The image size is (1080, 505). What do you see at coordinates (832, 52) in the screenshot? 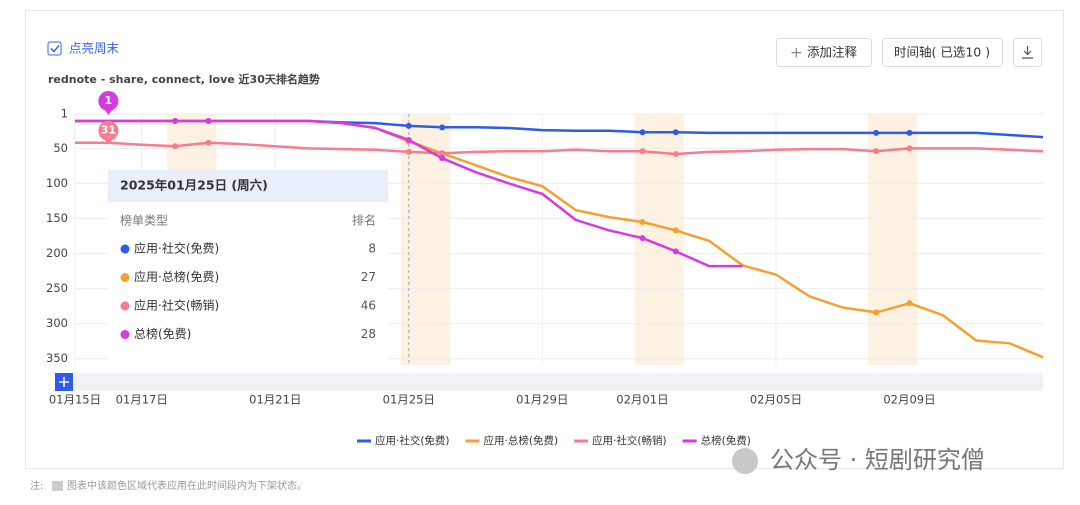
I see `button-label: 添加注释` at bounding box center [832, 52].